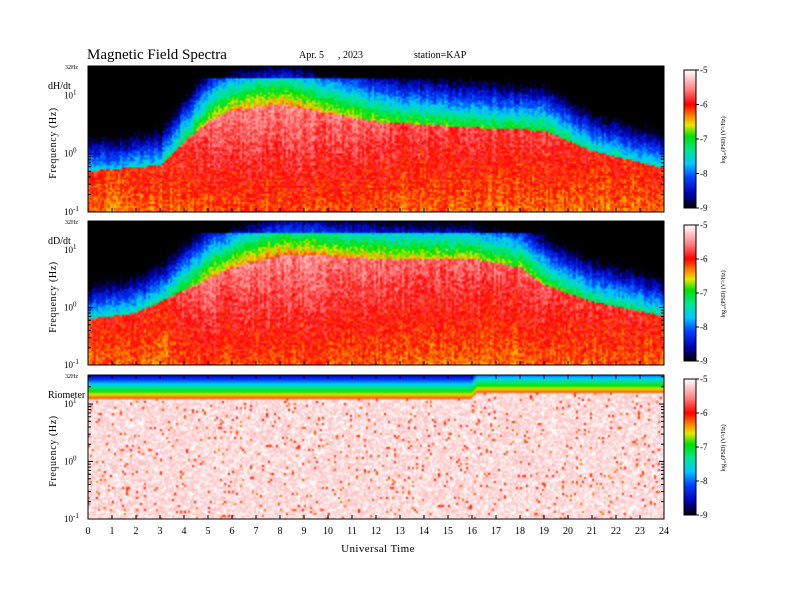 This screenshot has height=612, width=792. I want to click on universal-time-axis: 0 1 2 3 4 5 6 7 8 9 10 11 12 13 14 15 16 17 18 19 20 21 22 23 24, so click(378, 531).